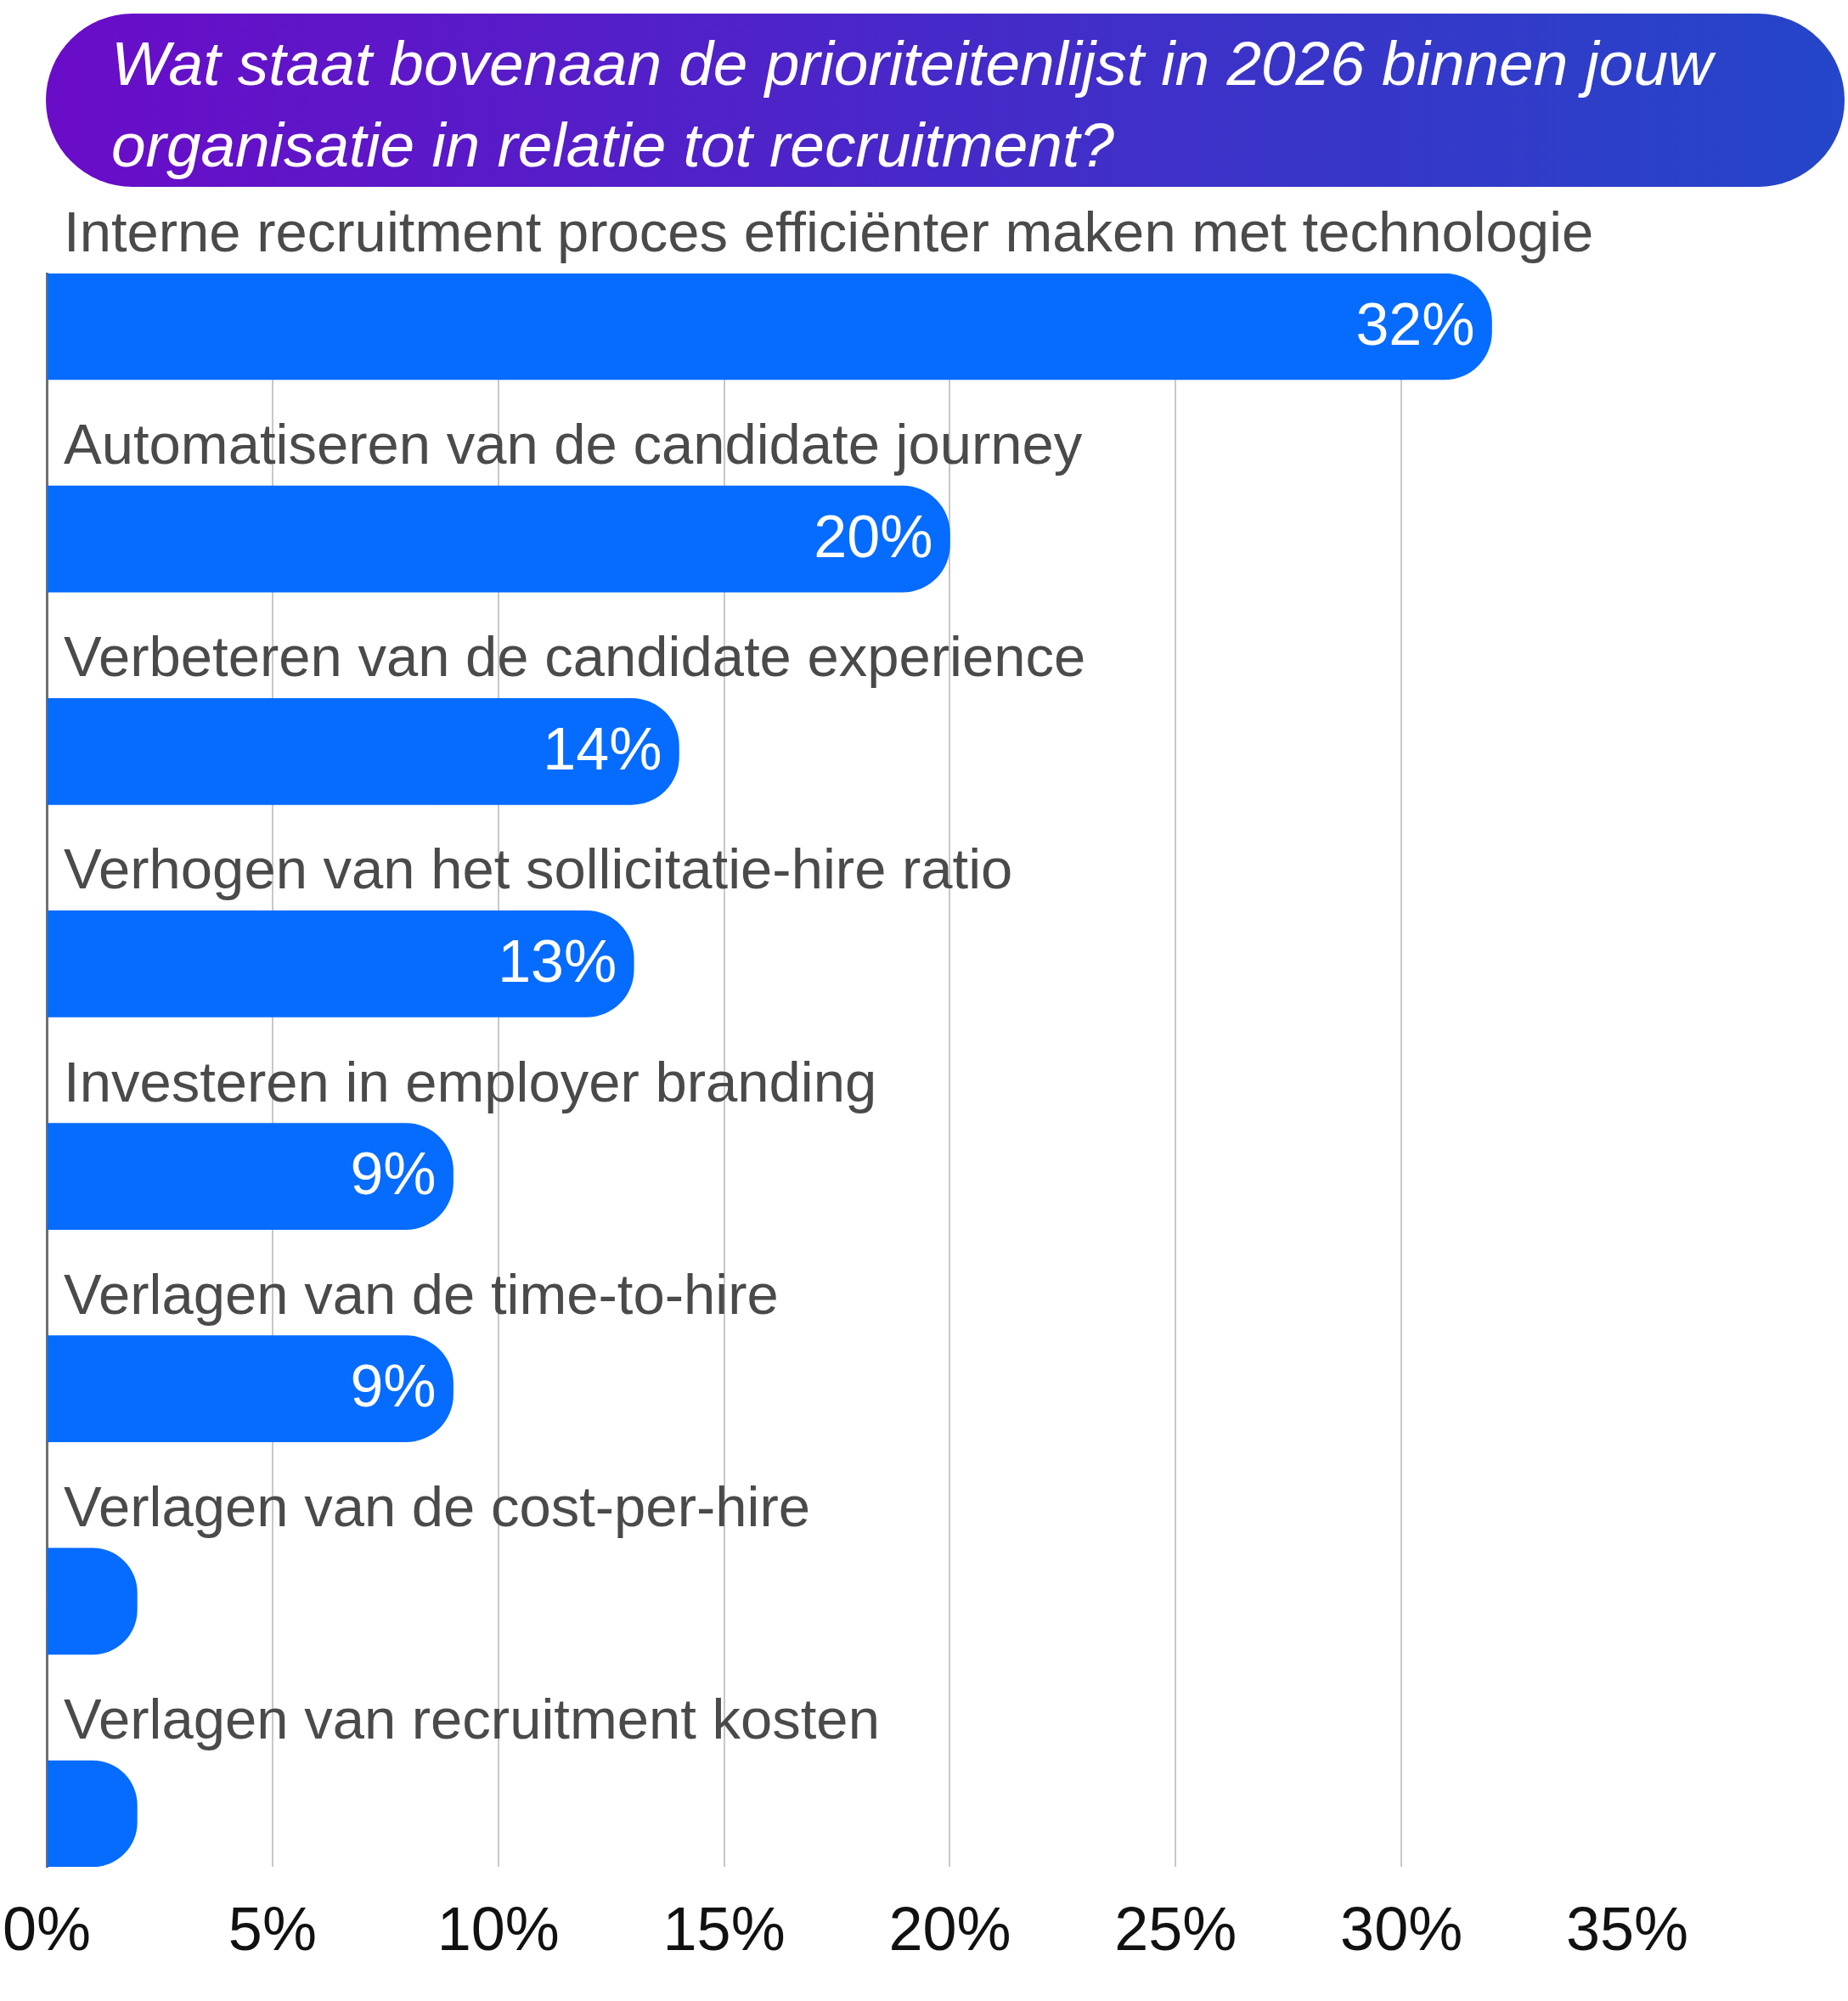 Image resolution: width=1848 pixels, height=2001 pixels. I want to click on x-tick-label: 5%, so click(272, 1929).